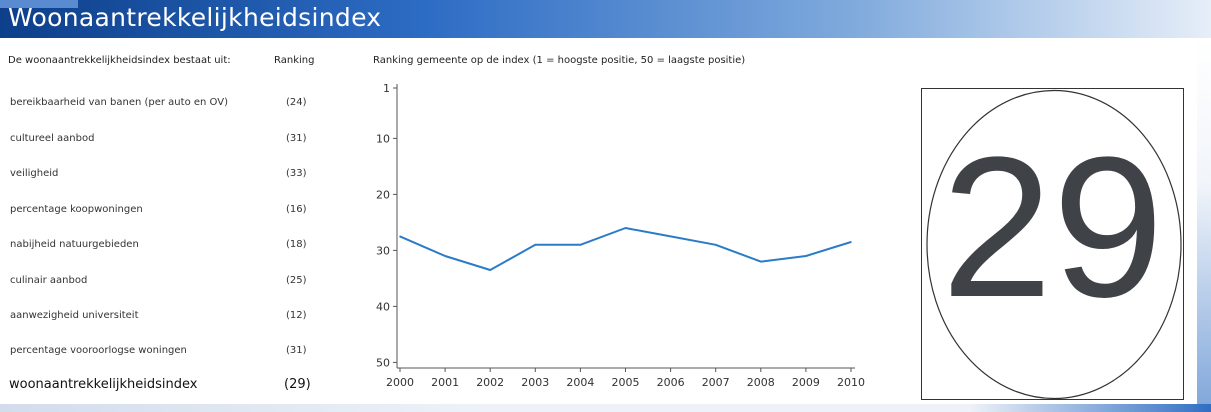 The height and width of the screenshot is (412, 1211). What do you see at coordinates (170, 214) in the screenshot?
I see `component-row: percentage koopwoningen (16)` at bounding box center [170, 214].